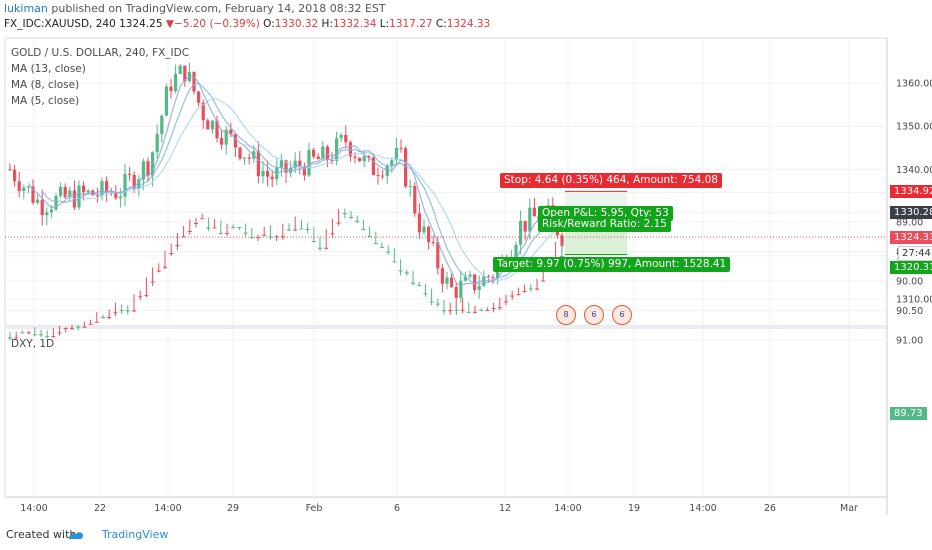 The image size is (932, 550). What do you see at coordinates (911, 191) in the screenshot?
I see `stop-price-tag: 1334.92` at bounding box center [911, 191].